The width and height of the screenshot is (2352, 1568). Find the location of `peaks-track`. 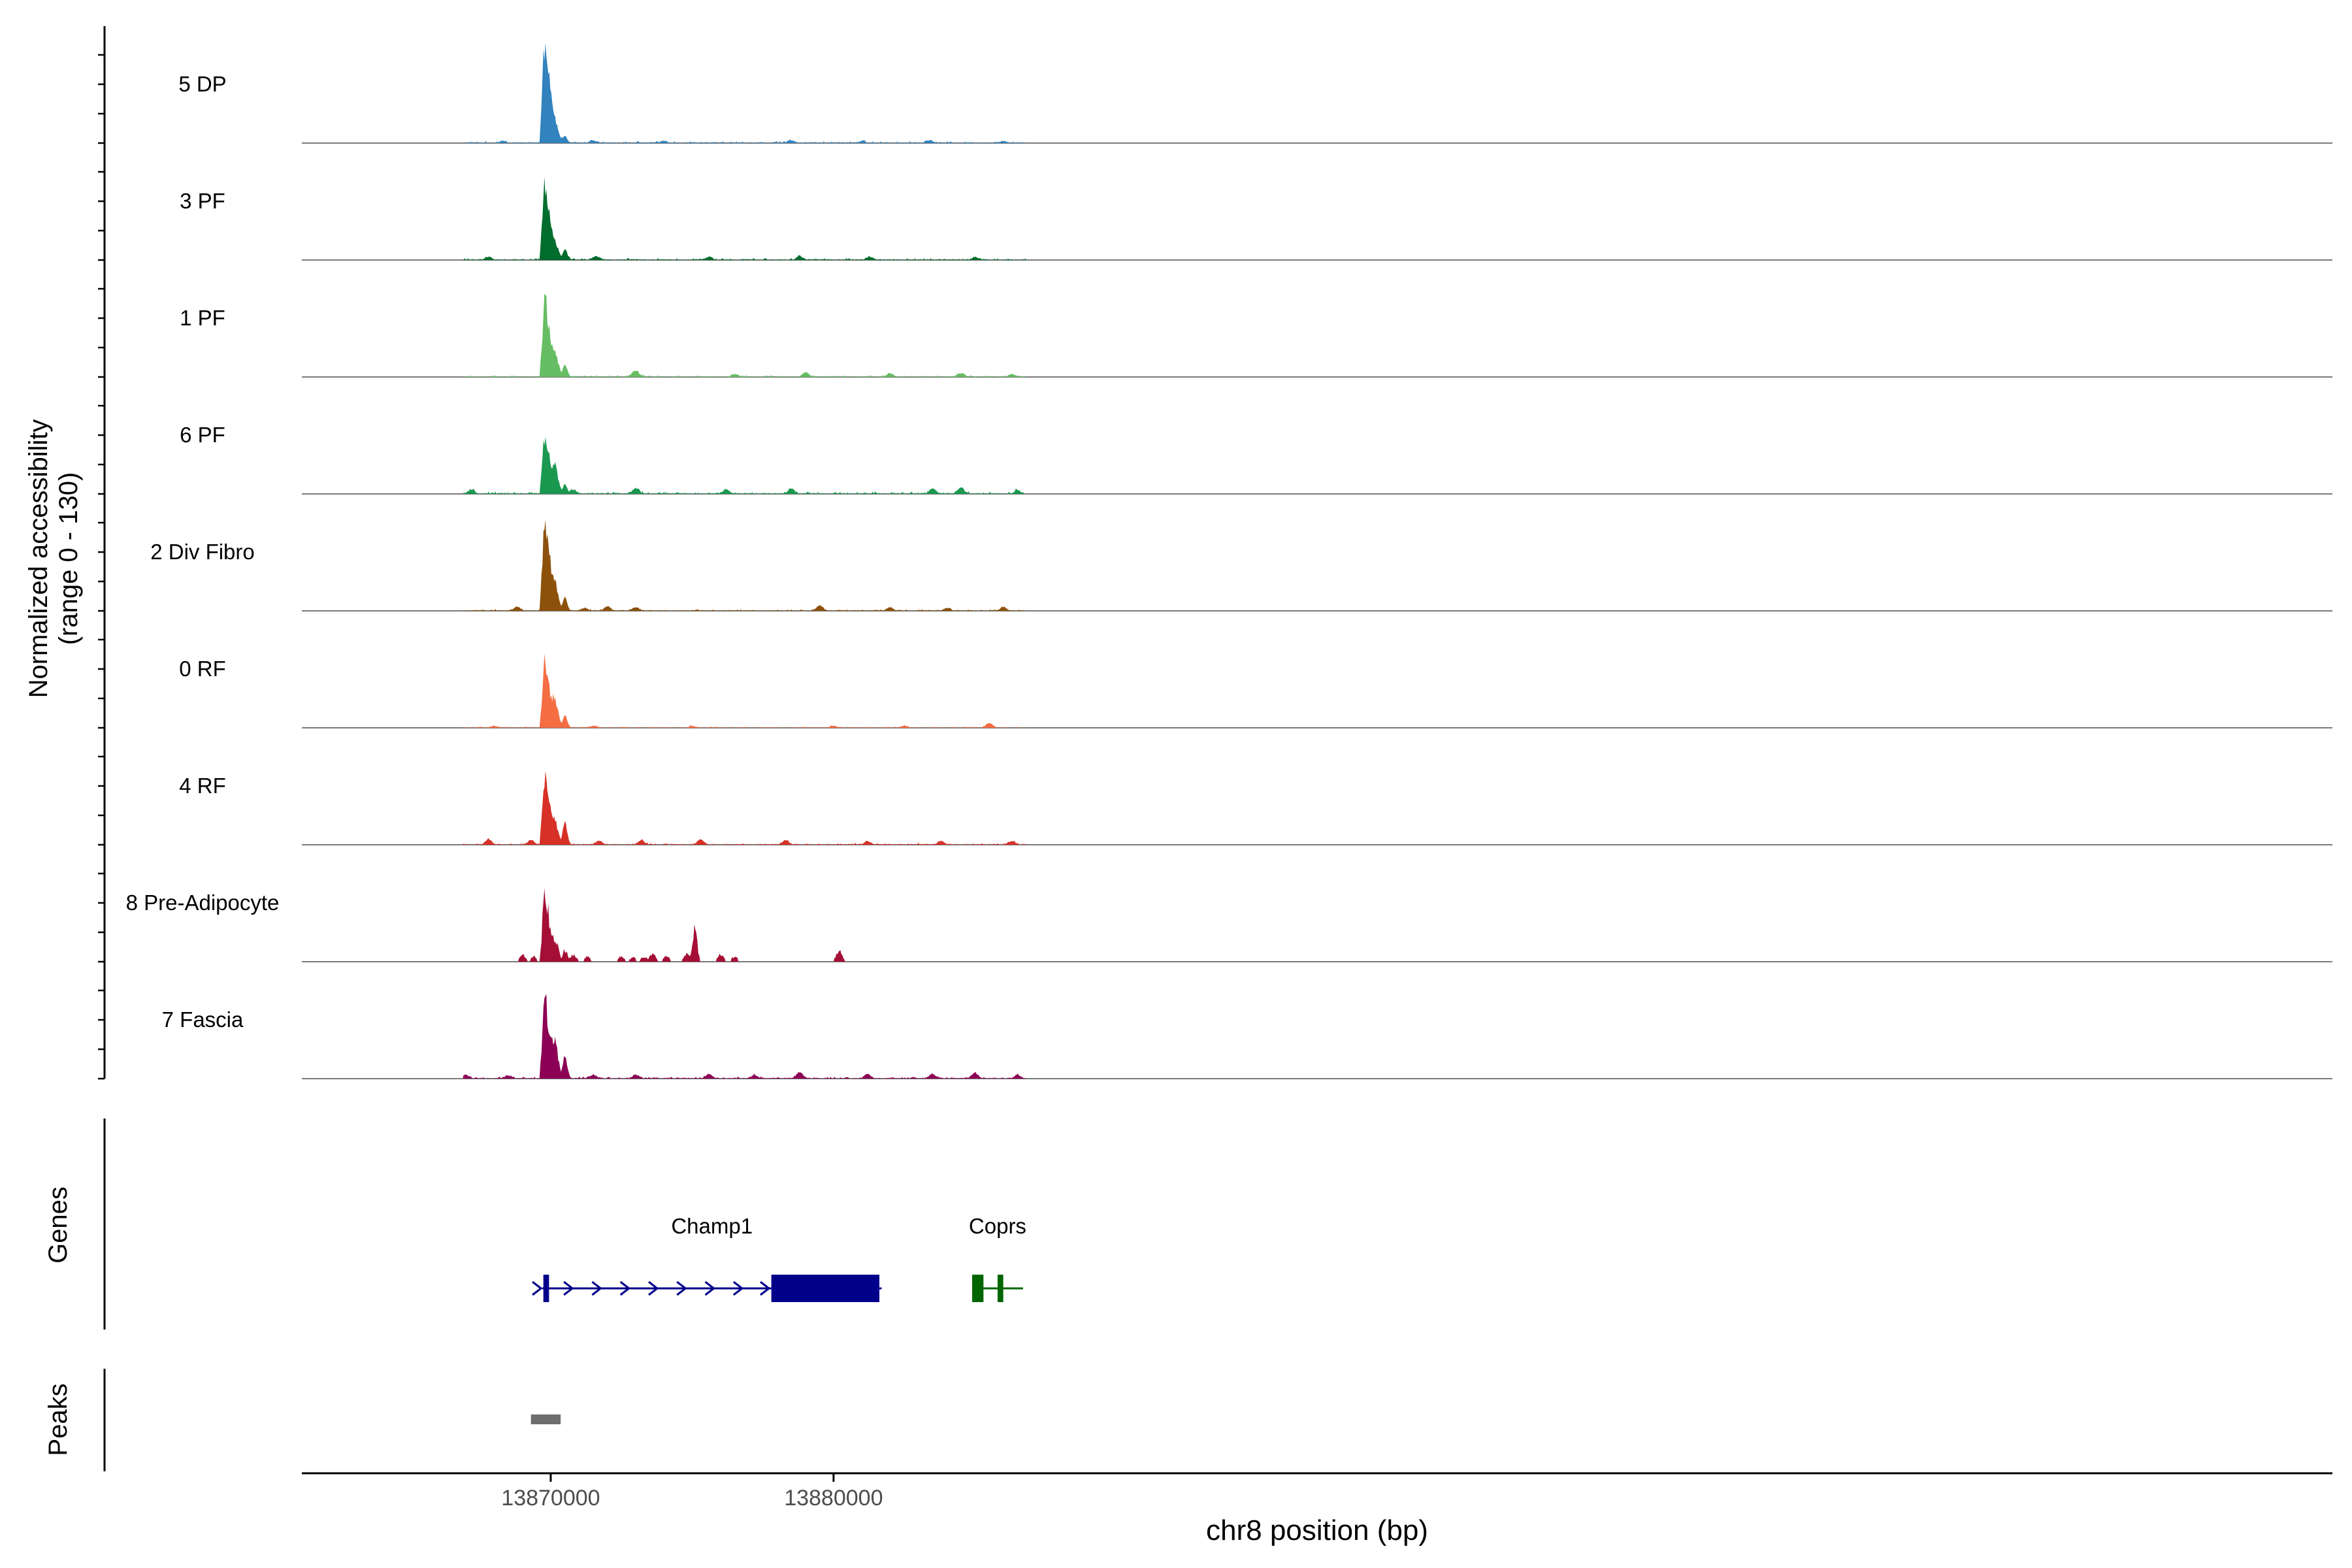

peaks-track is located at coordinates (546, 1419).